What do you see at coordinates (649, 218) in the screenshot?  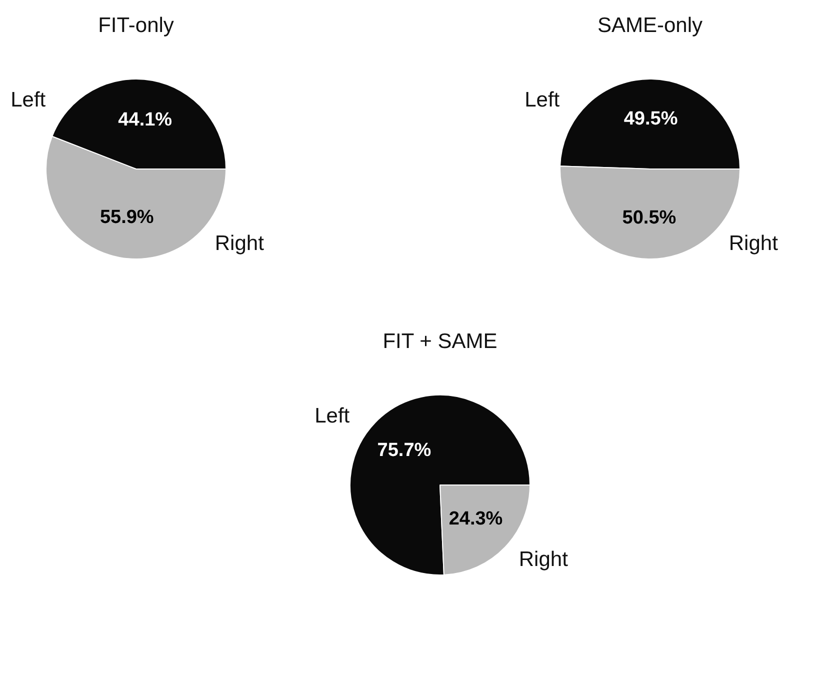 I see `data-label: 50.5%` at bounding box center [649, 218].